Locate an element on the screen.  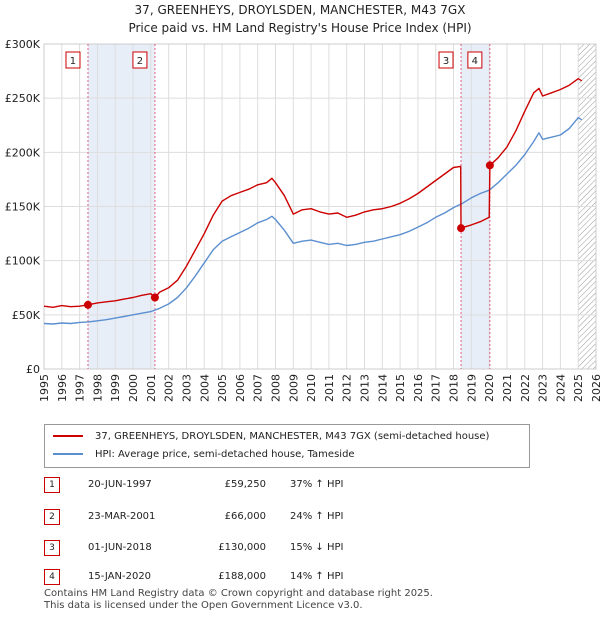
x-tick-label: 2009 is located at coordinates (293, 388).